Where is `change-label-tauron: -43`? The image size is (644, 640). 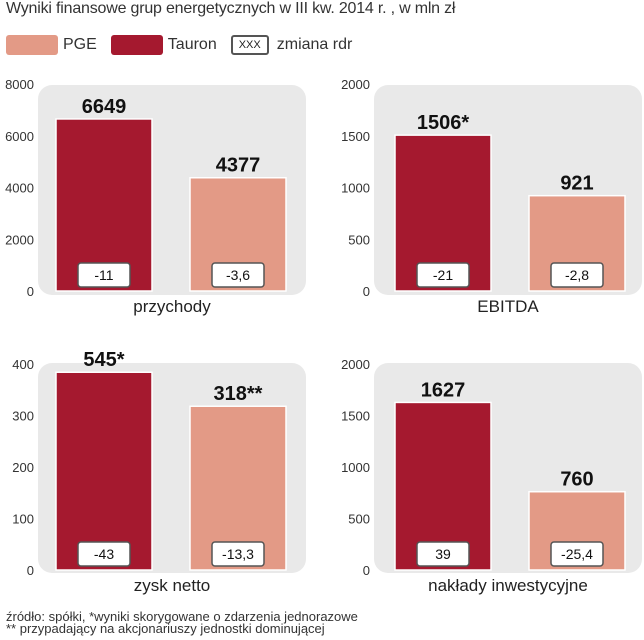 change-label-tauron: -43 is located at coordinates (104, 554).